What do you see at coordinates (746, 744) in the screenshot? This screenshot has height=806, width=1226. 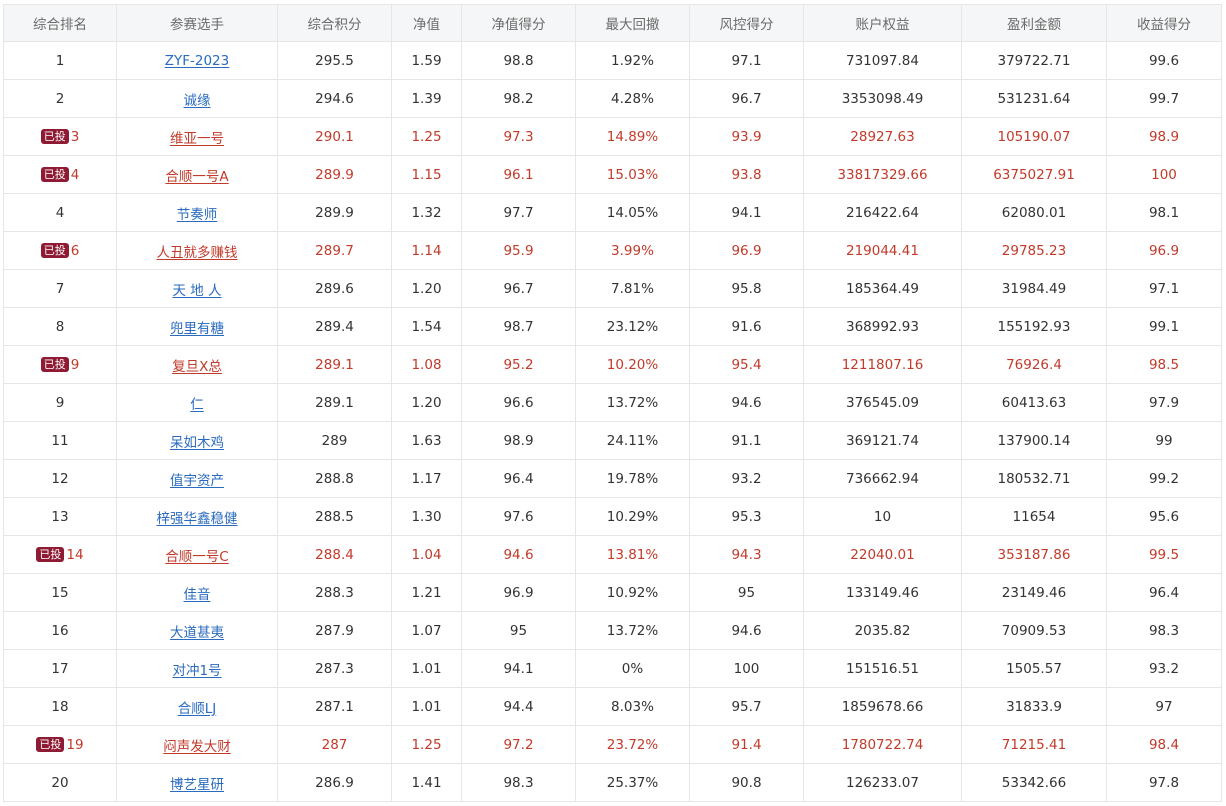 I see `cell-risk-score: 91.4` at bounding box center [746, 744].